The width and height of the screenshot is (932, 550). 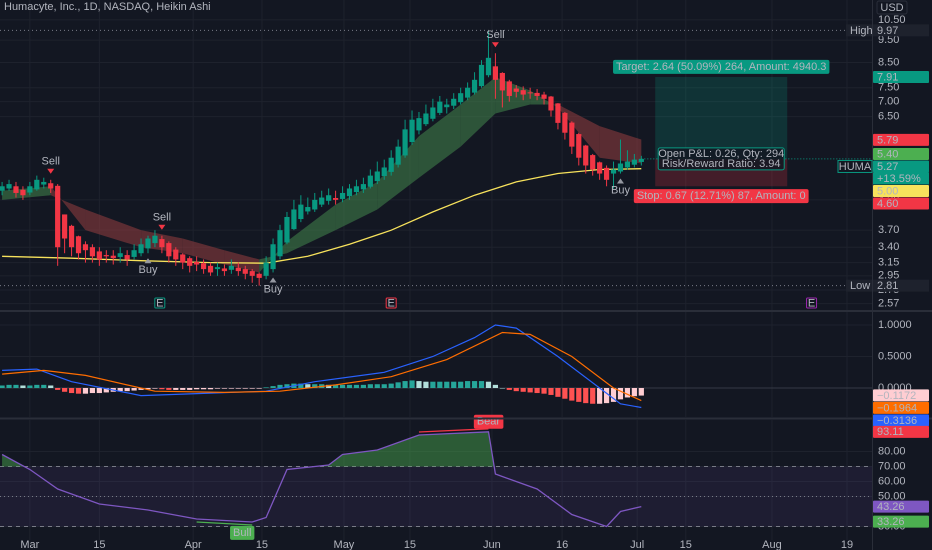 What do you see at coordinates (888, 102) in the screenshot?
I see `y-tick-label: 7.00` at bounding box center [888, 102].